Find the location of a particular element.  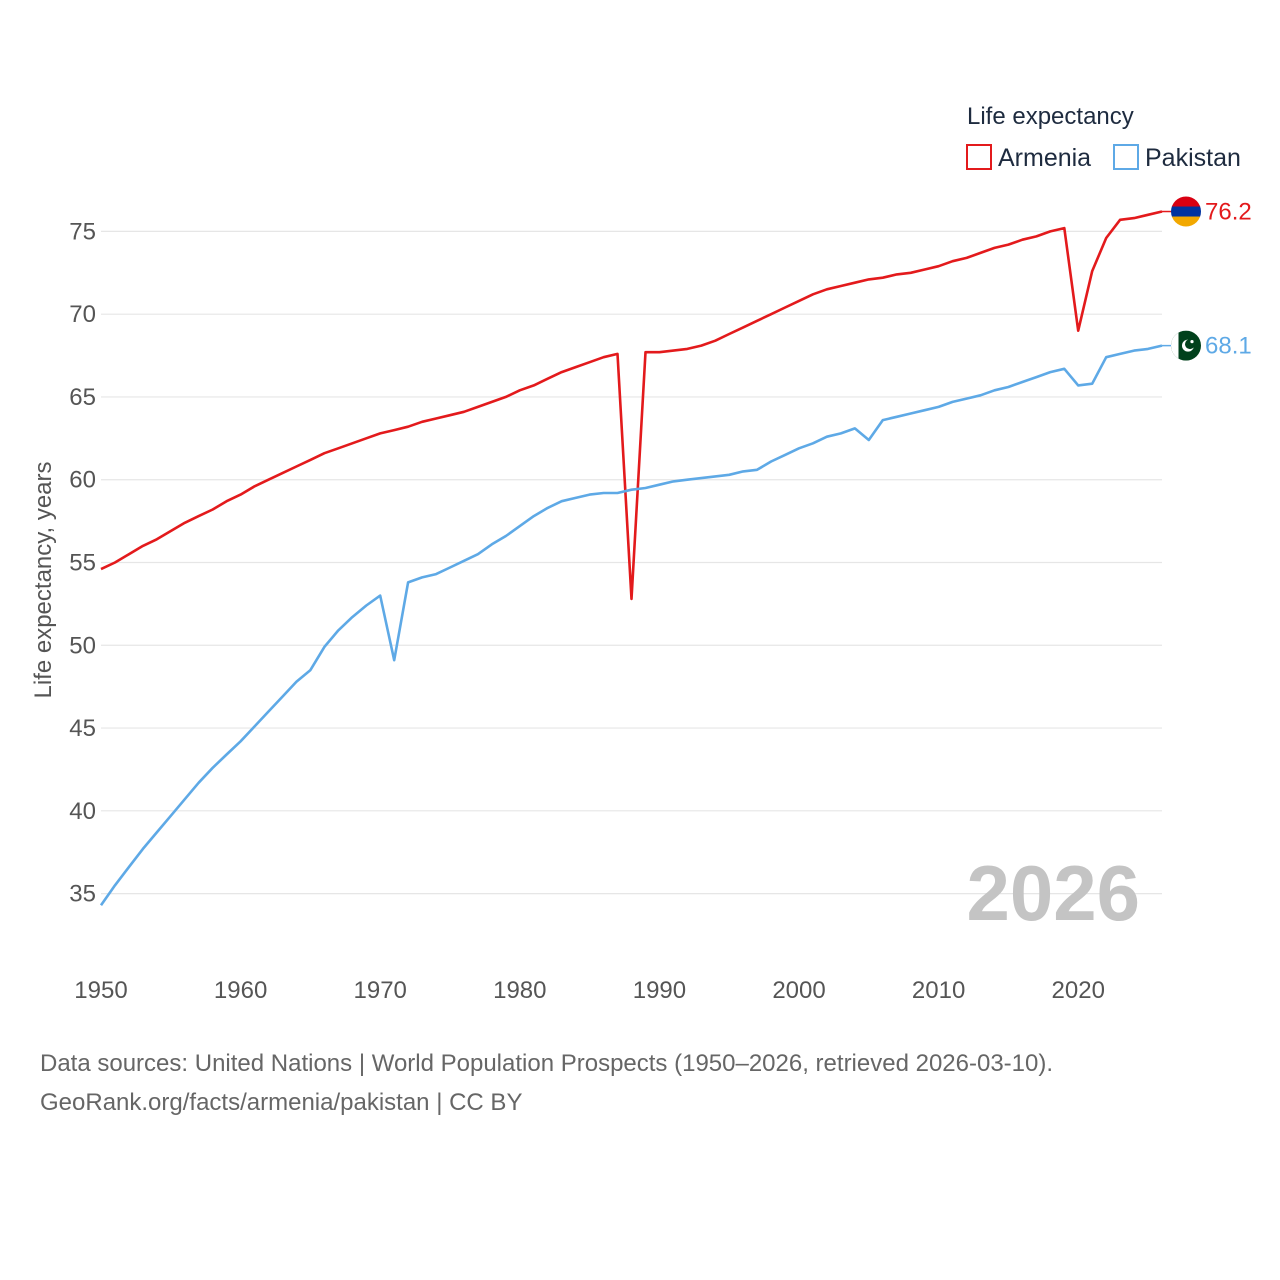

pakistan-flag-icon is located at coordinates (1186, 345).